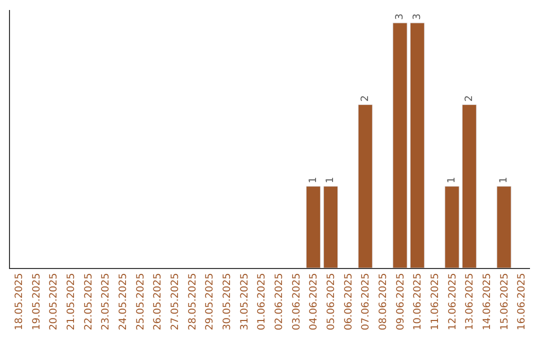 The image size is (540, 340). What do you see at coordinates (140, 301) in the screenshot?
I see `x-tick-label: 25.05.2025` at bounding box center [140, 301].